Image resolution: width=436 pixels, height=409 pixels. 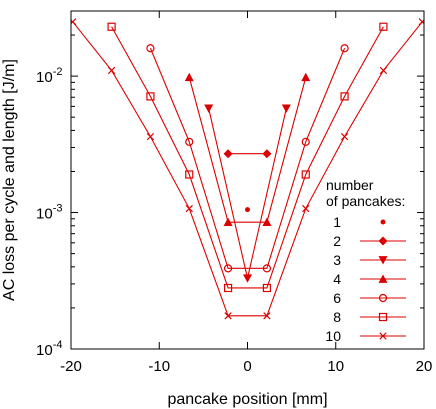 What do you see at coordinates (71, 366) in the screenshot?
I see `x-tick-label: -20` at bounding box center [71, 366].